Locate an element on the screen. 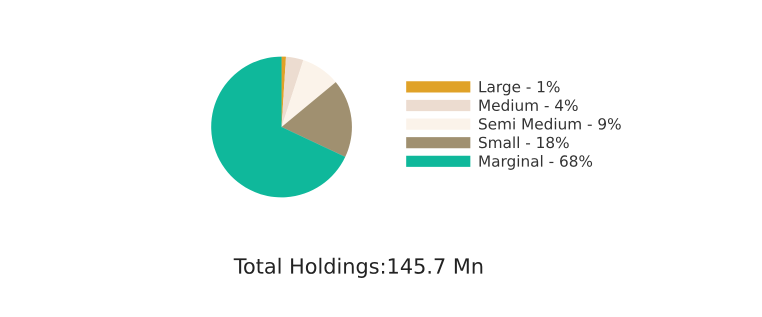  legend-label: Marginal - 68% is located at coordinates (535, 162).